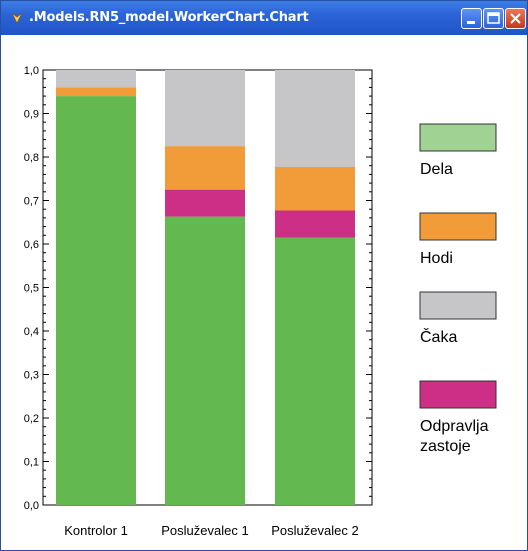 Image resolution: width=528 pixels, height=551 pixels. I want to click on minimize-icon, so click(471, 22).